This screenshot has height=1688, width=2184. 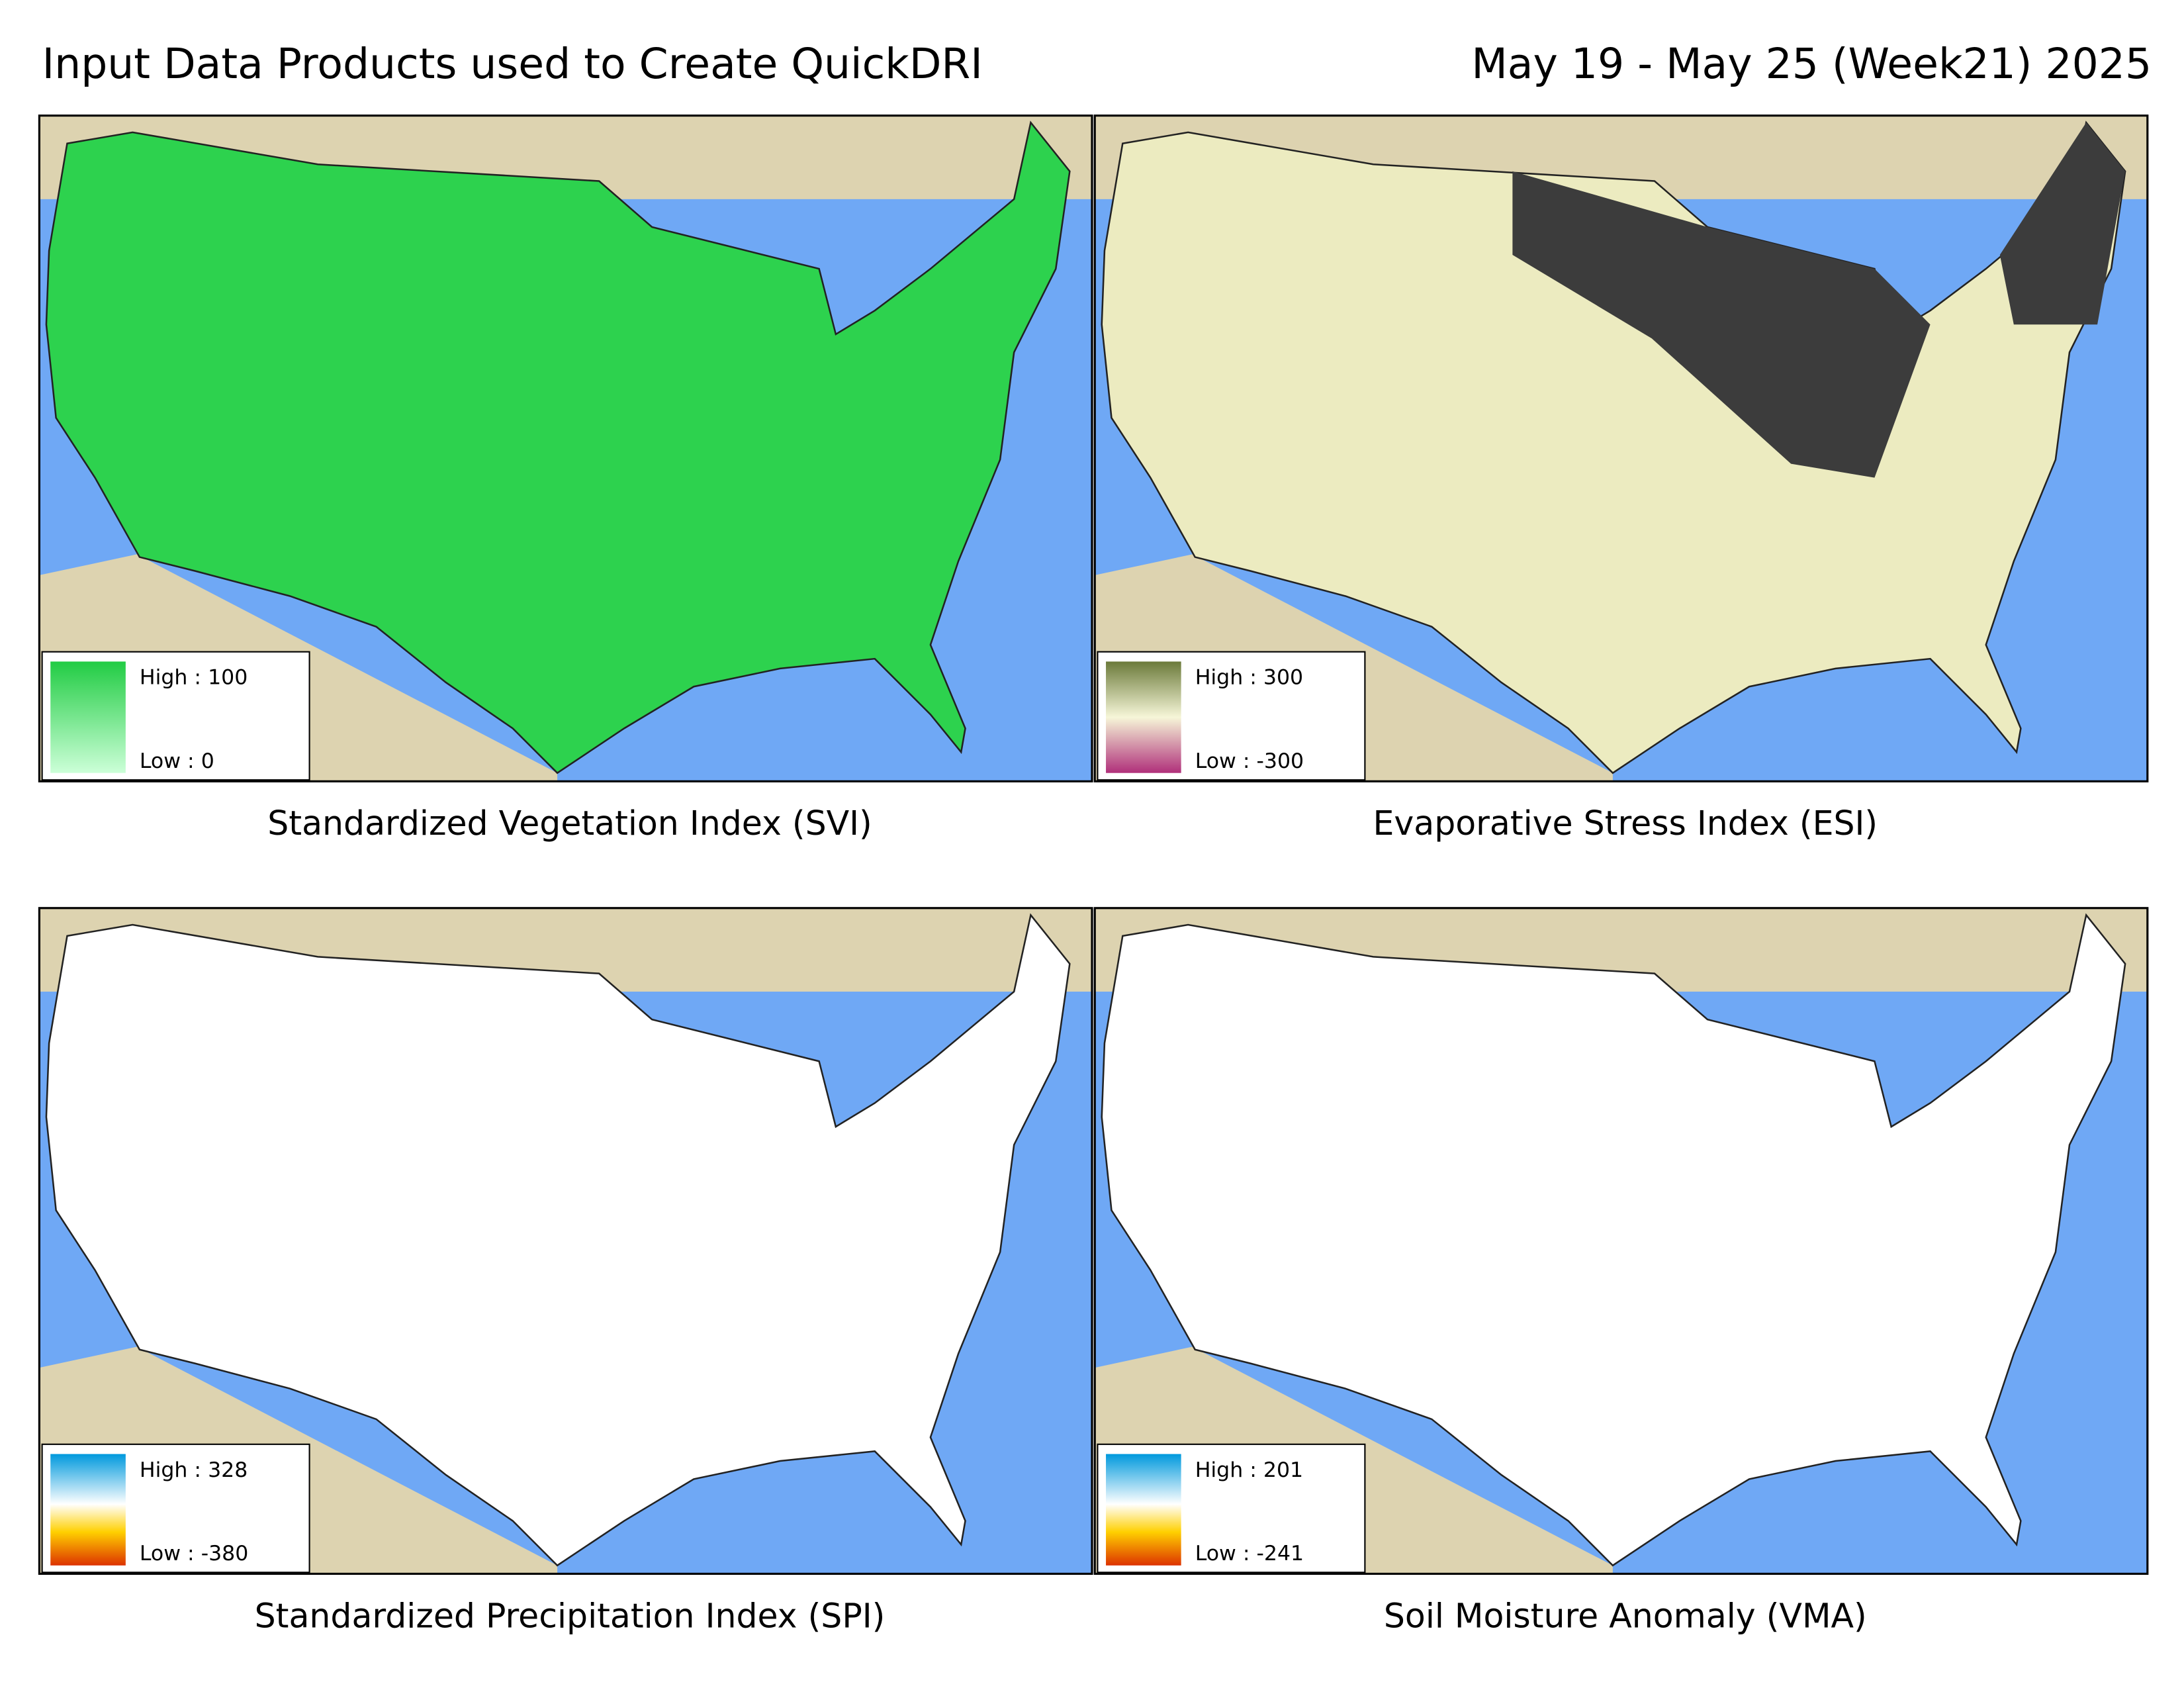 I want to click on legend-low: Low : -241, so click(x=1250, y=1554).